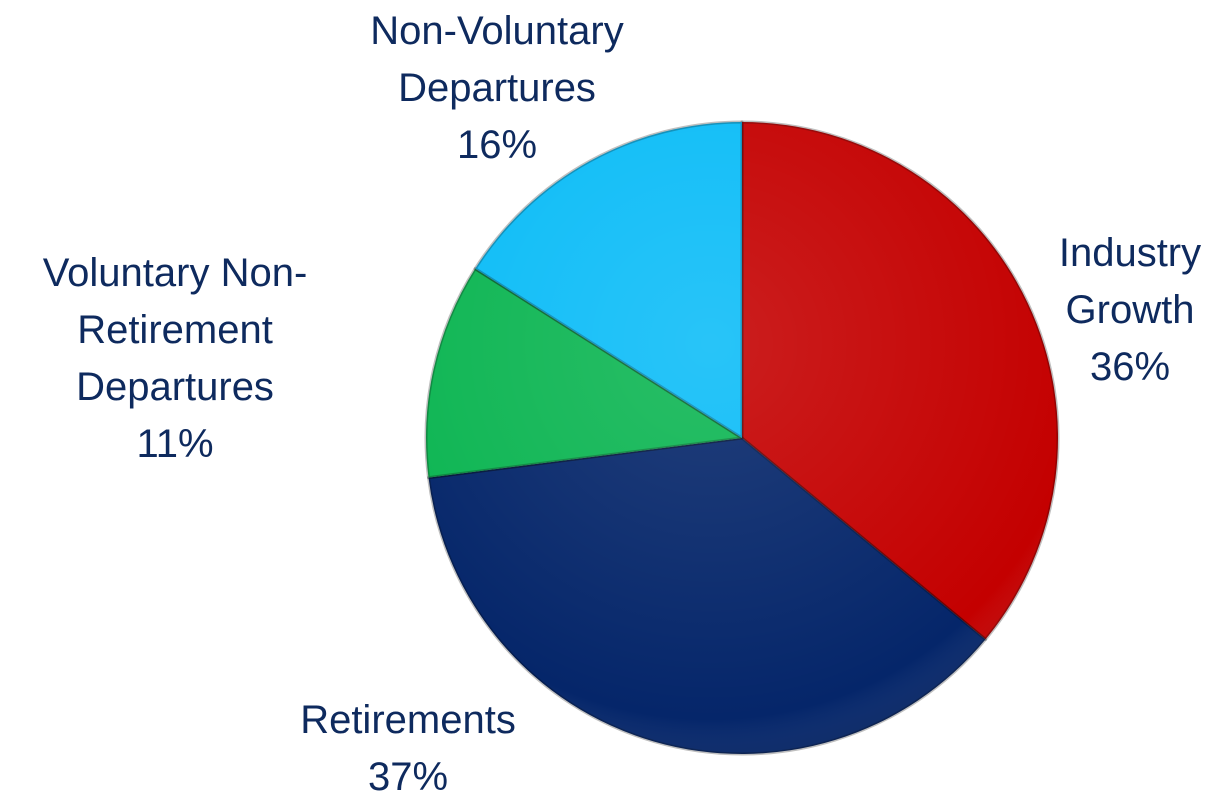 The height and width of the screenshot is (806, 1221). I want to click on category-label: Retirements, so click(408, 720).